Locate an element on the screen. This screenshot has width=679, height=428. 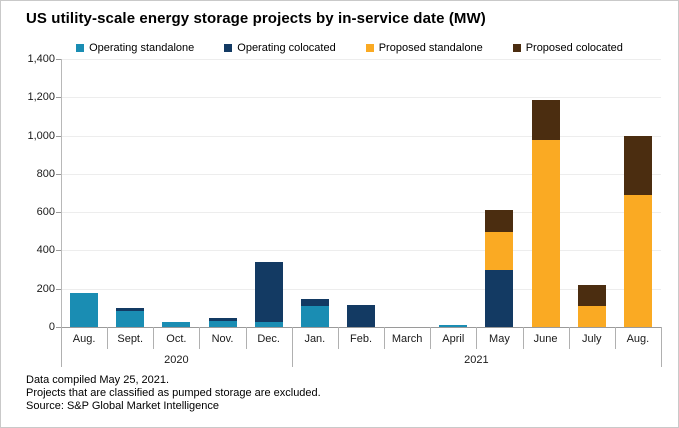
x-axis-label: Nov. is located at coordinates (222, 339).